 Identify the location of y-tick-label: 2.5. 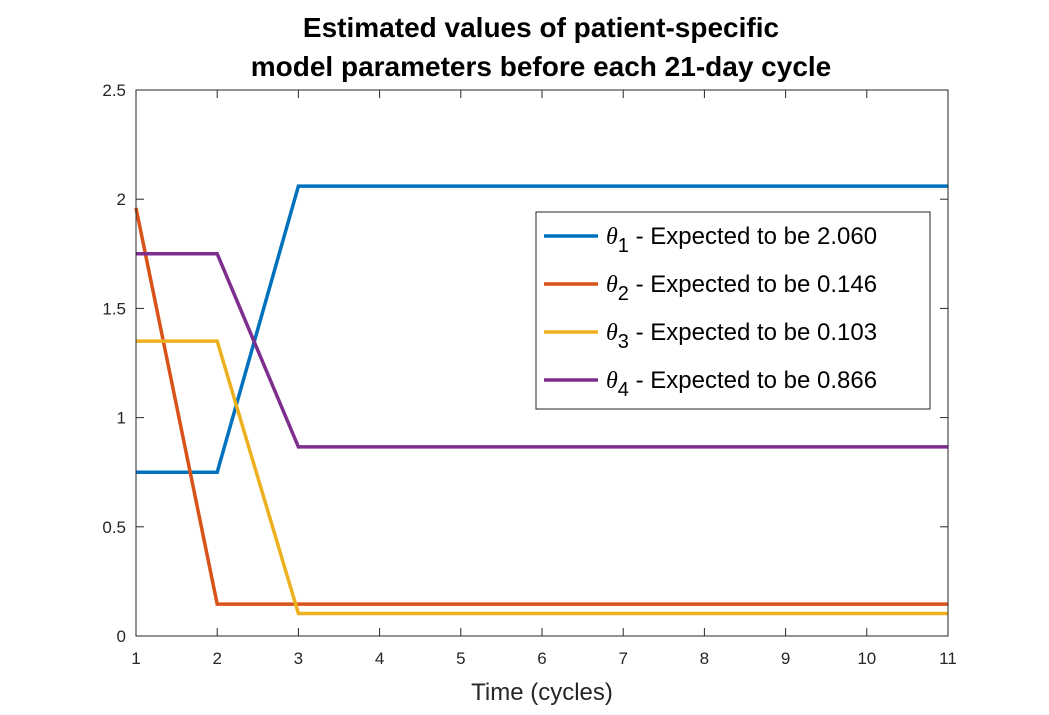
(114, 90).